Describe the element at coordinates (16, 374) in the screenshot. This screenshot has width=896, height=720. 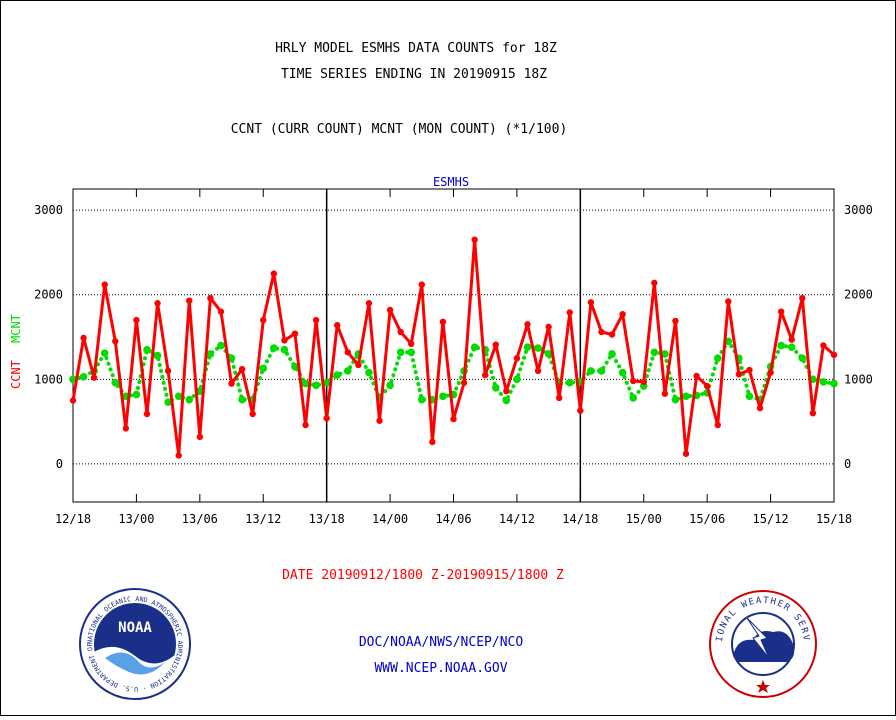
I see `ylabel-ccnt: CCNT` at that location.